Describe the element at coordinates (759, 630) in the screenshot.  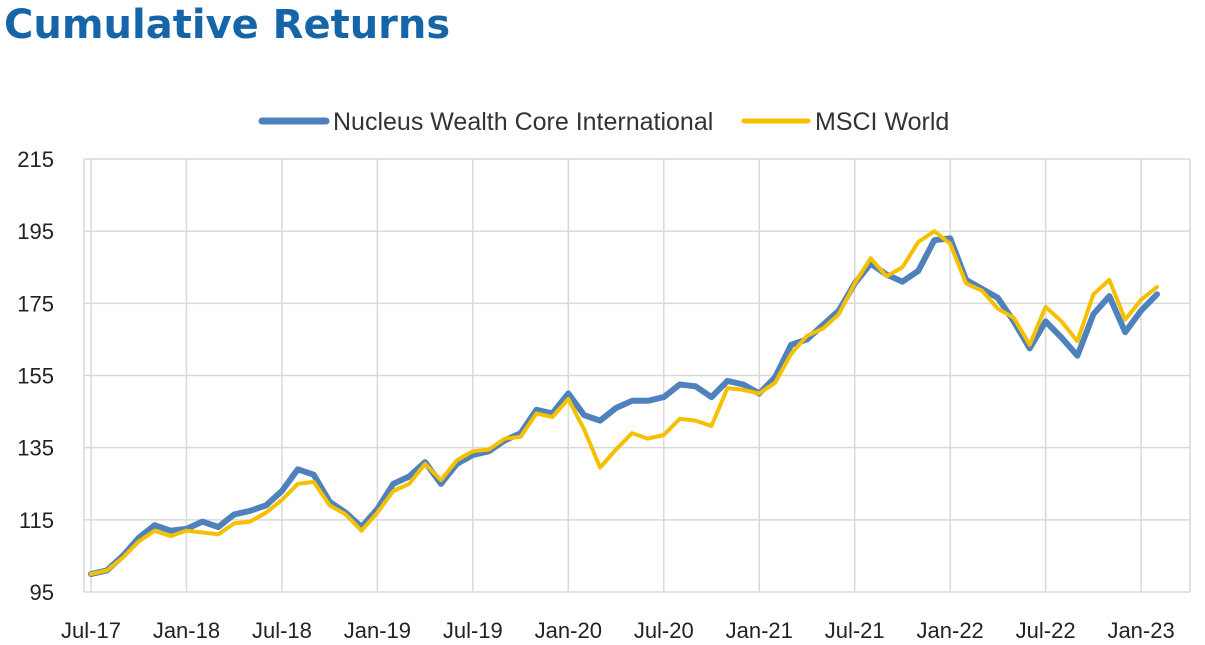
I see `x-tick-label: Jan-21` at that location.